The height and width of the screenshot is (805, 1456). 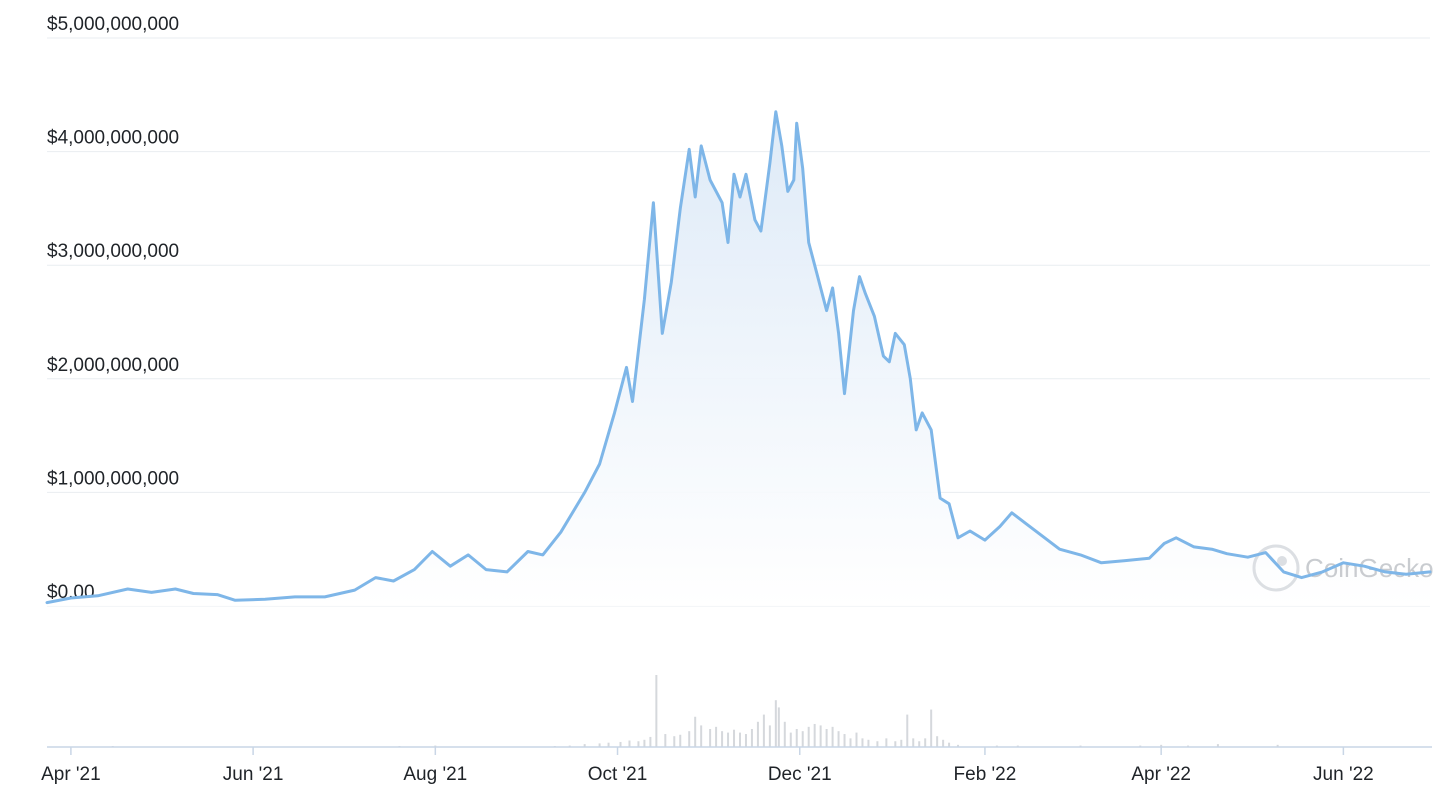 What do you see at coordinates (695, 711) in the screenshot?
I see `volume-bars` at bounding box center [695, 711].